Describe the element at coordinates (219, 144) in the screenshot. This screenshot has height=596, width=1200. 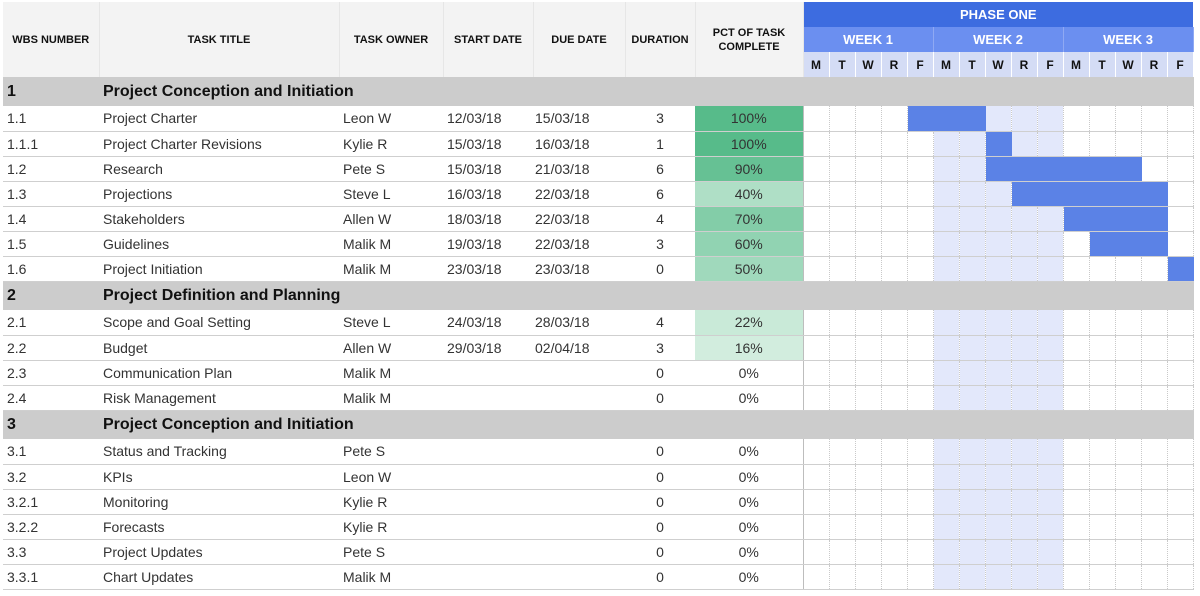
I see `task-title: Project Charter Revisions` at that location.